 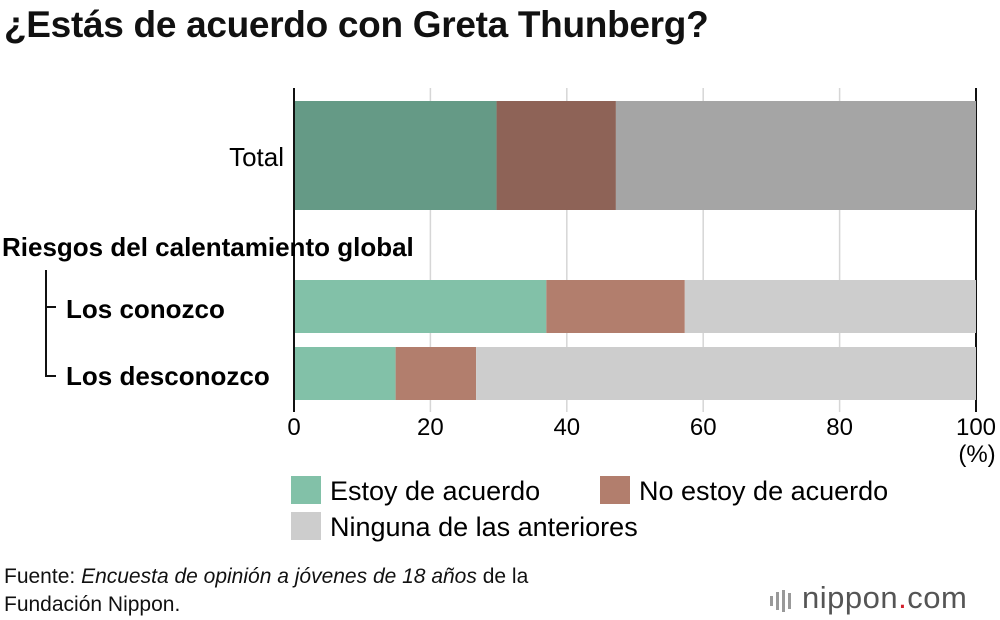 I want to click on source-line2: Fundación Nippon., so click(x=92, y=604).